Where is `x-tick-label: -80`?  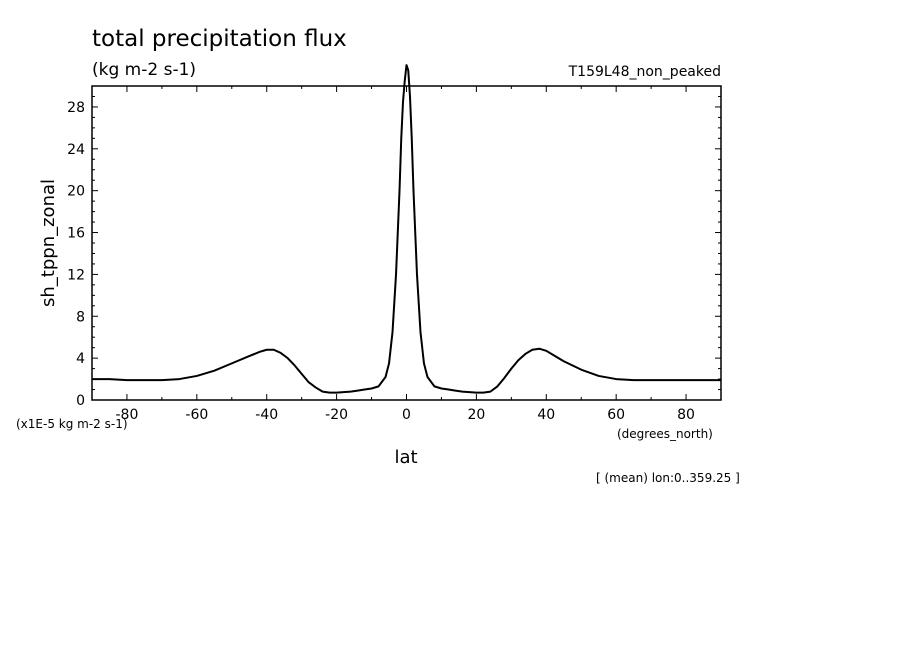
x-tick-label: -80 is located at coordinates (127, 415).